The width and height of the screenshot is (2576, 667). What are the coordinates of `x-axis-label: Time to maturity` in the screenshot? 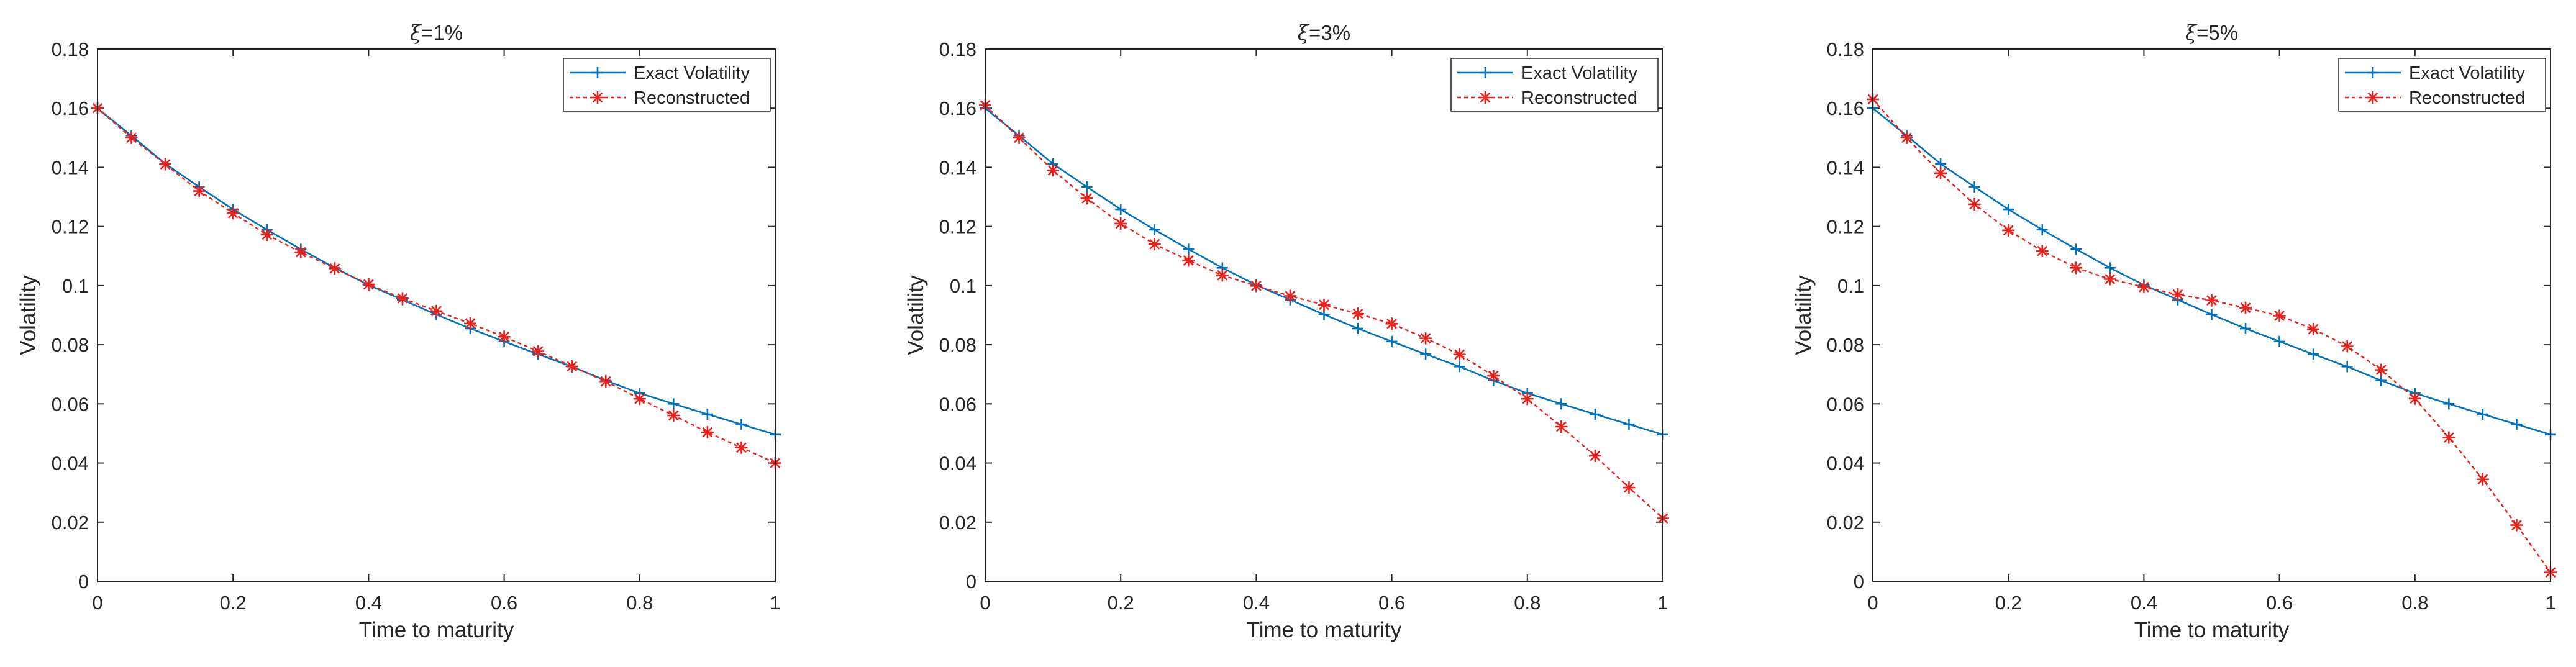 It's located at (436, 630).